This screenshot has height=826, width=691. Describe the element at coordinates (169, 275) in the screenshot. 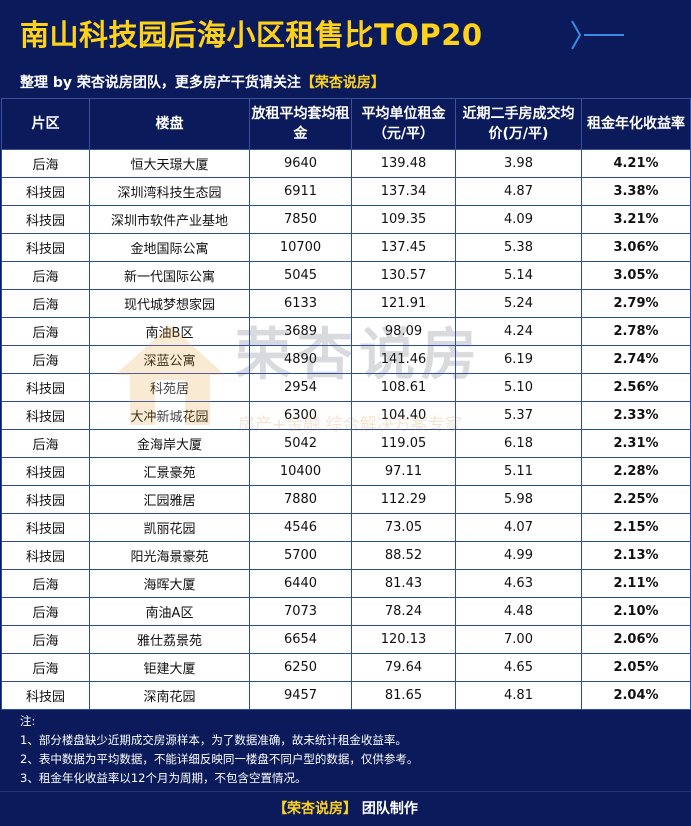

I see `estate-cell: 新一代国际公寓` at that location.